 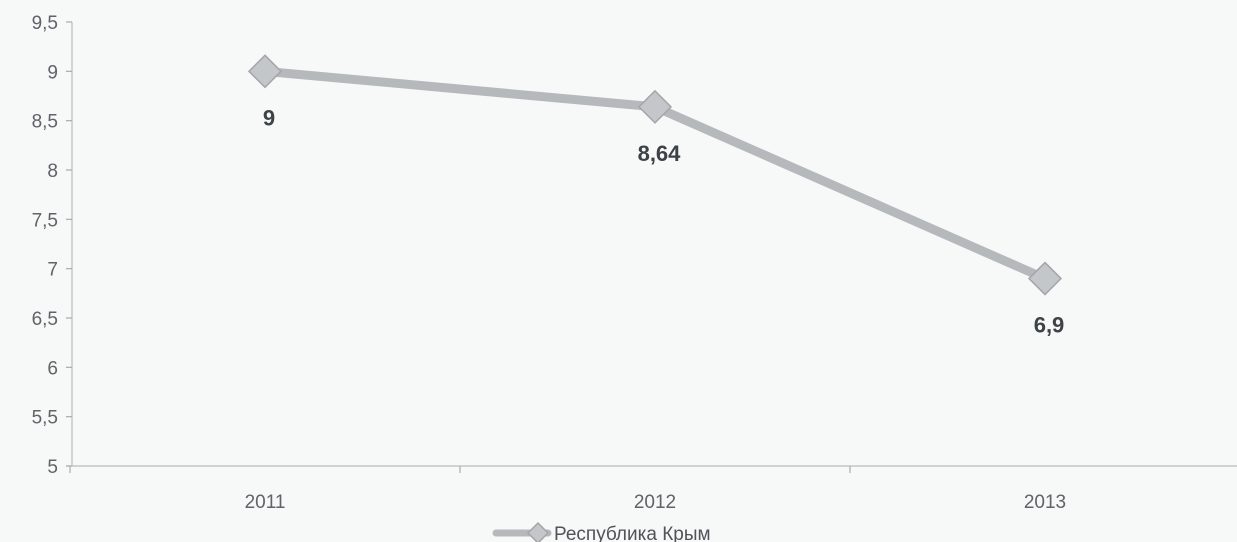 What do you see at coordinates (655, 502) in the screenshot?
I see `x-tick-label: 2012` at bounding box center [655, 502].